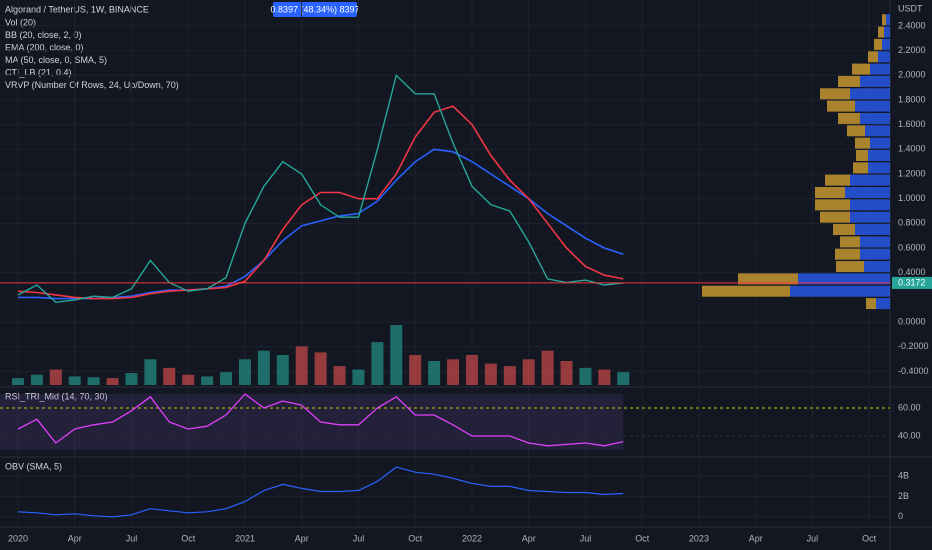  Describe the element at coordinates (912, 272) in the screenshot. I see `y-tick-label: 0.4000` at that location.